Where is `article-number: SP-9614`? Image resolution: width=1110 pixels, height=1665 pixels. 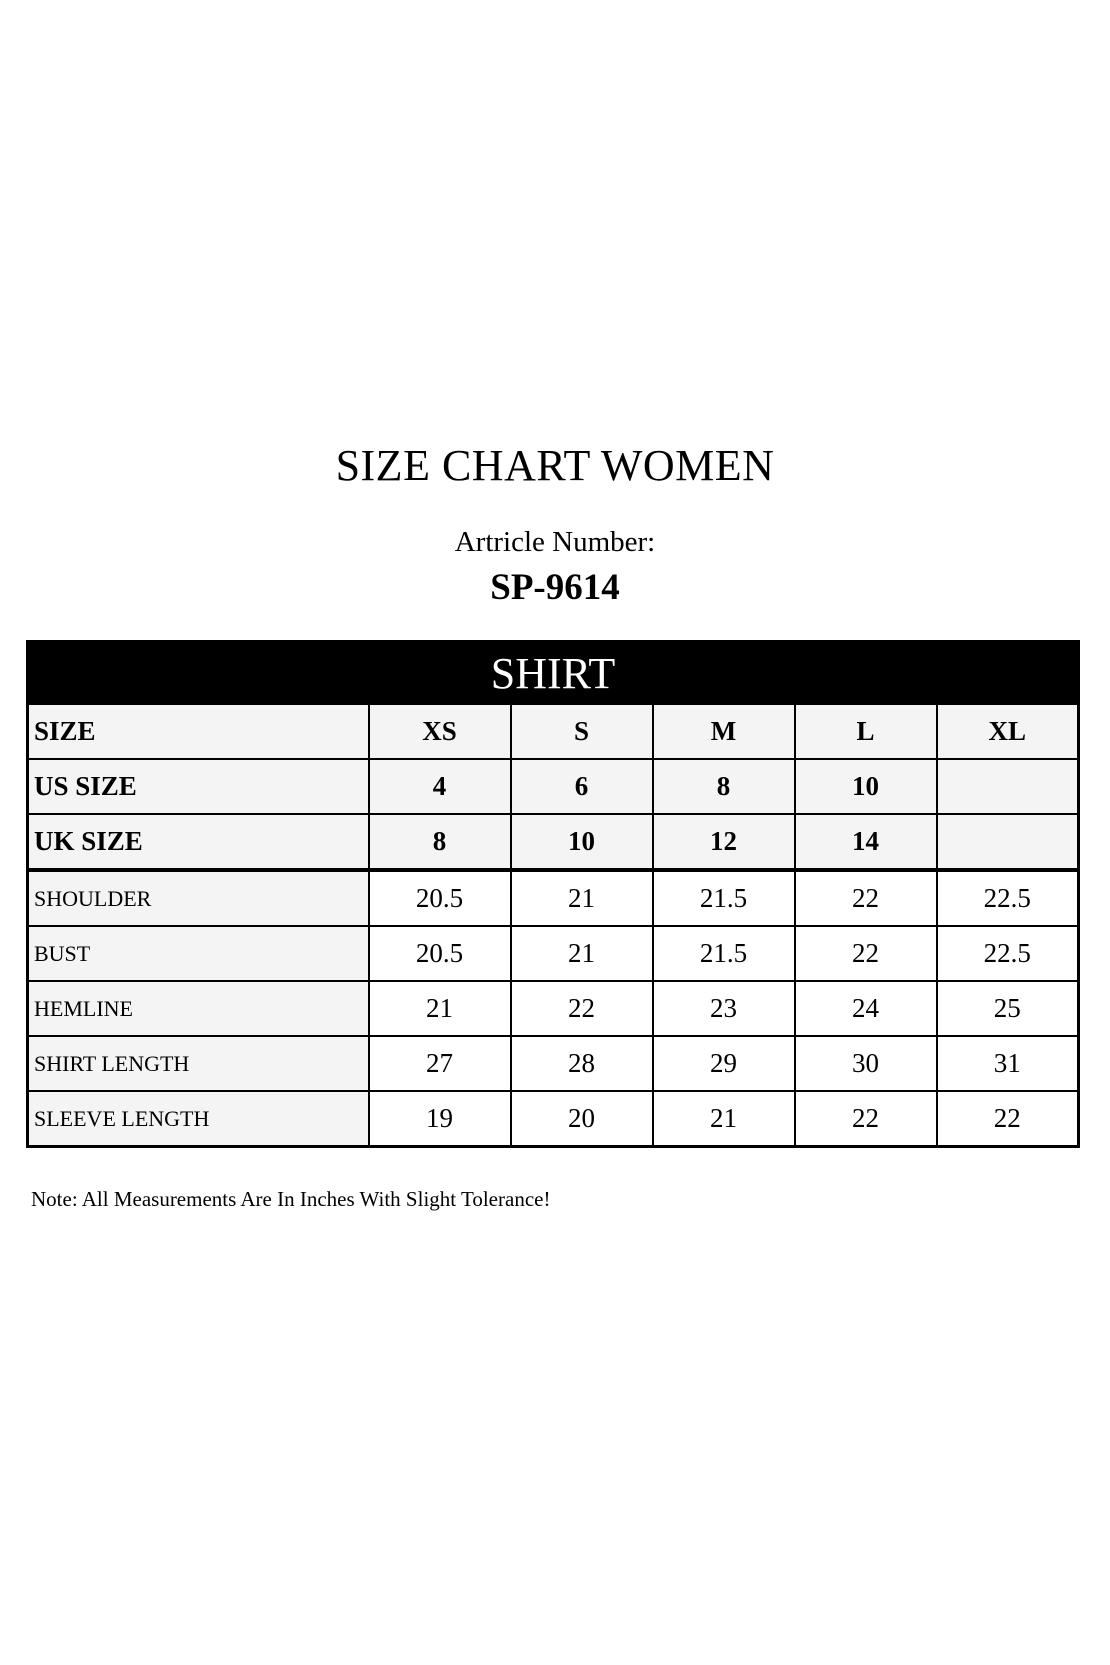 article-number: SP-9614 is located at coordinates (555, 587).